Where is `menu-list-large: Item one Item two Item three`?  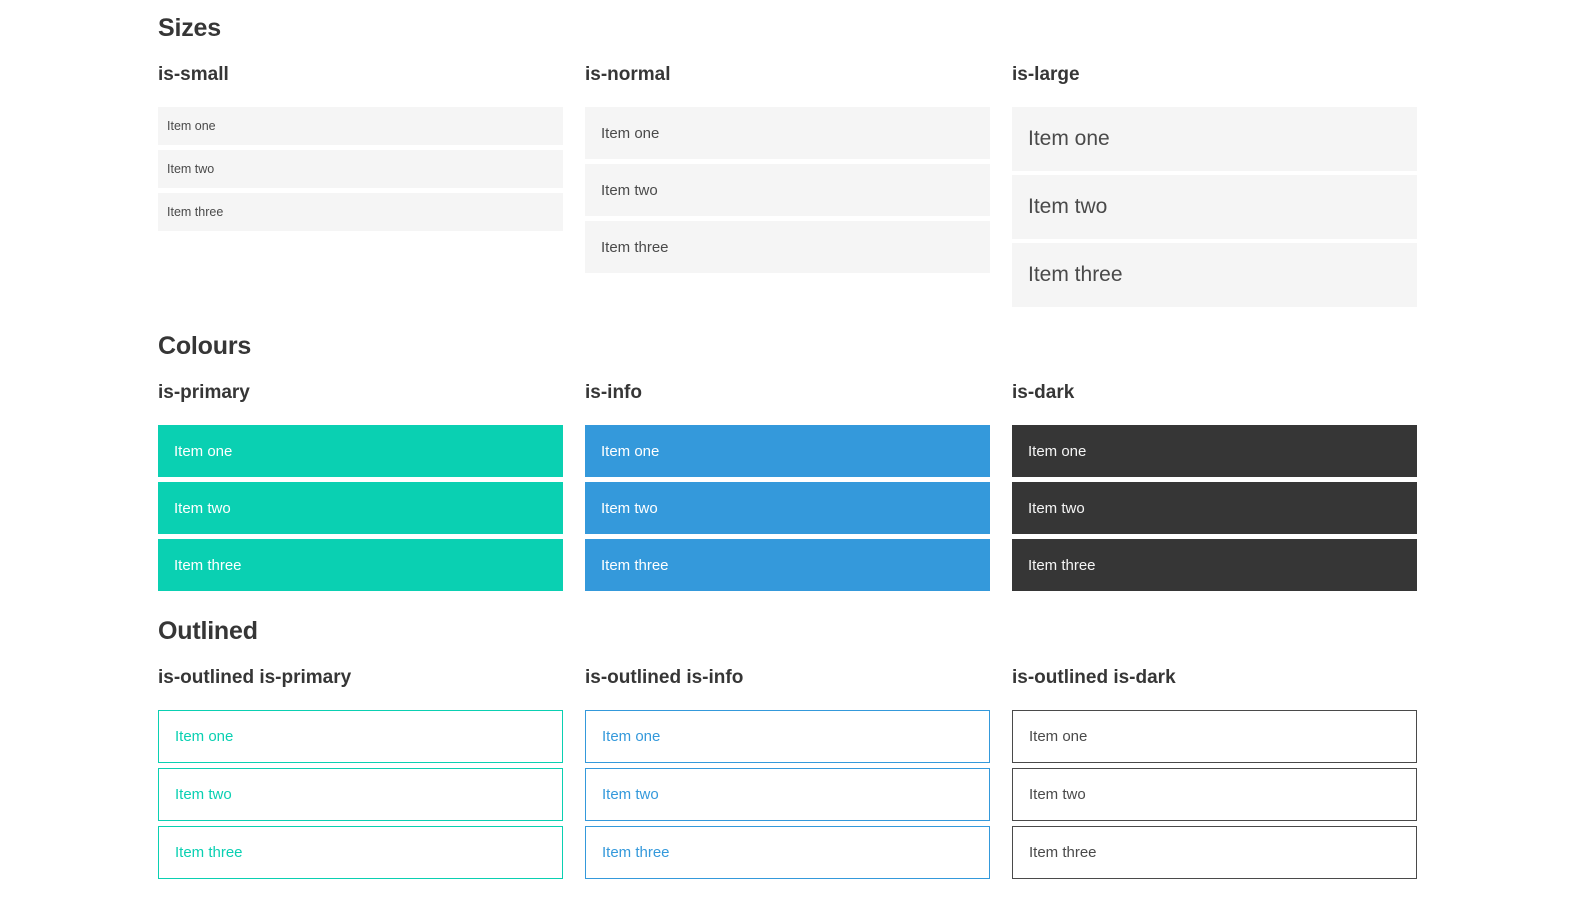 menu-list-large: Item one Item two Item three is located at coordinates (1214, 207).